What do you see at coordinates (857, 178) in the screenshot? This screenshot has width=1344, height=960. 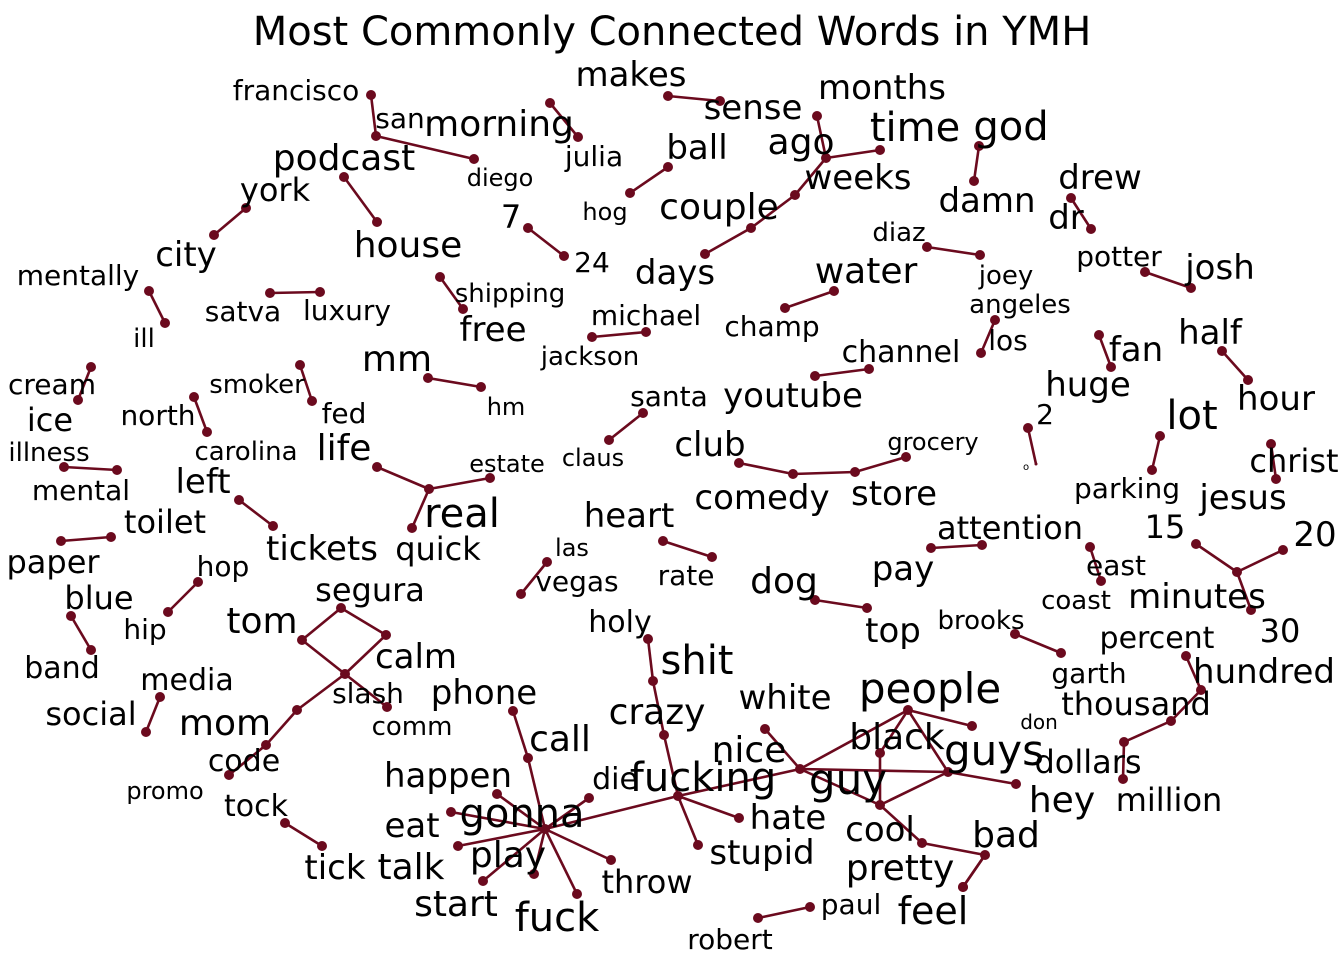 I see `node-label-weeks: weeks` at bounding box center [857, 178].